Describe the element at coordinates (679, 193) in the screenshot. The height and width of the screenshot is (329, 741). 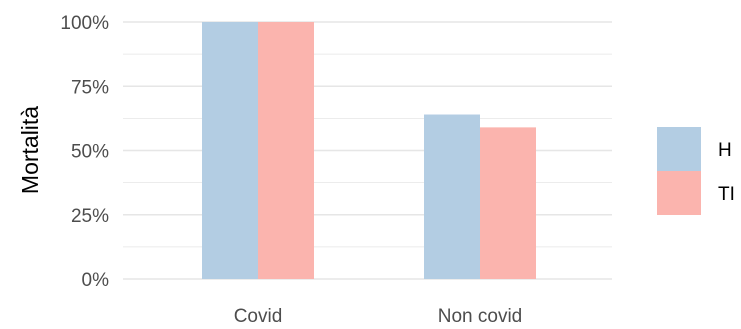
I see `legend-key-ti` at that location.